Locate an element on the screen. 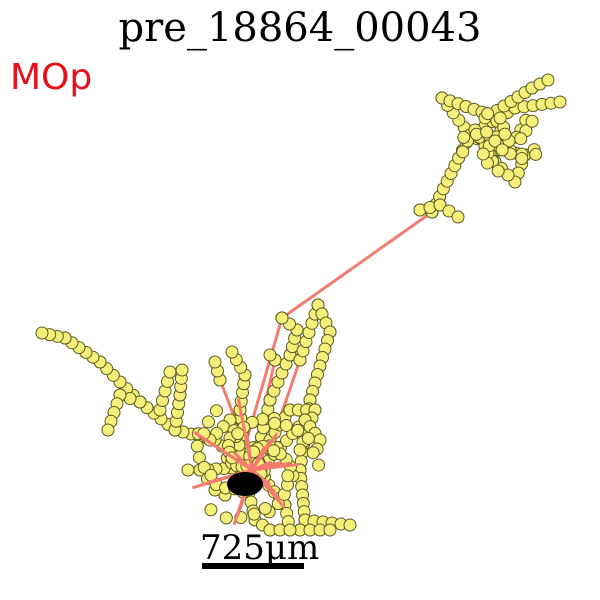 The image size is (600, 600). region-label: MOp is located at coordinates (51, 77).